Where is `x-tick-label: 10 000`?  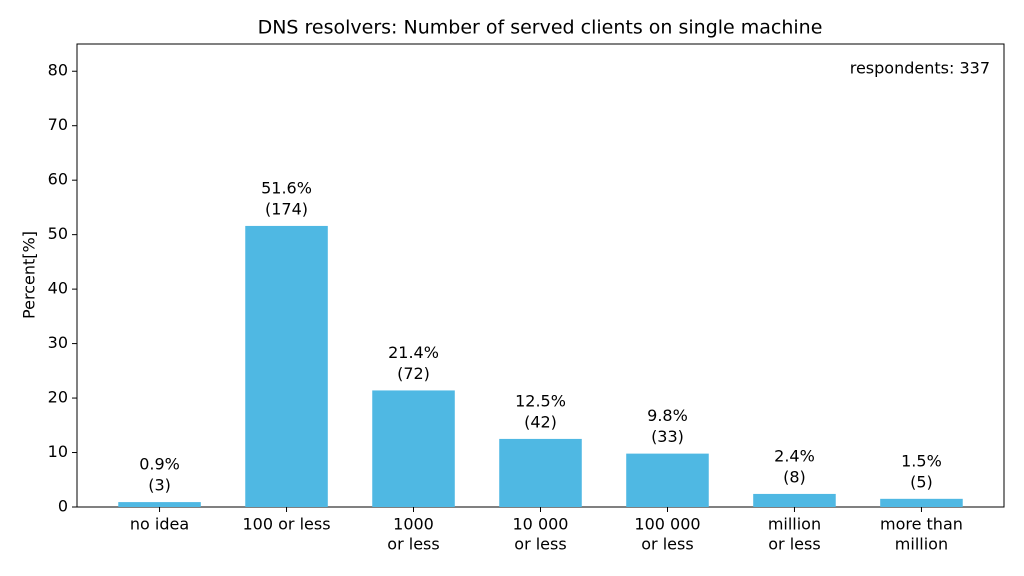
x-tick-label: 10 000 is located at coordinates (541, 524).